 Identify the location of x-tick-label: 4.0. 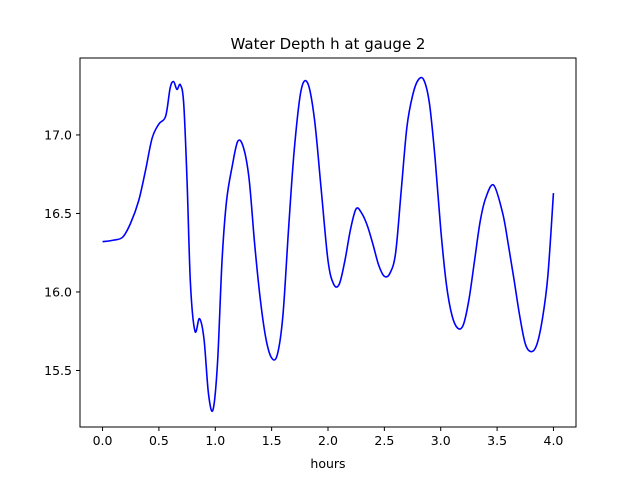
(554, 440).